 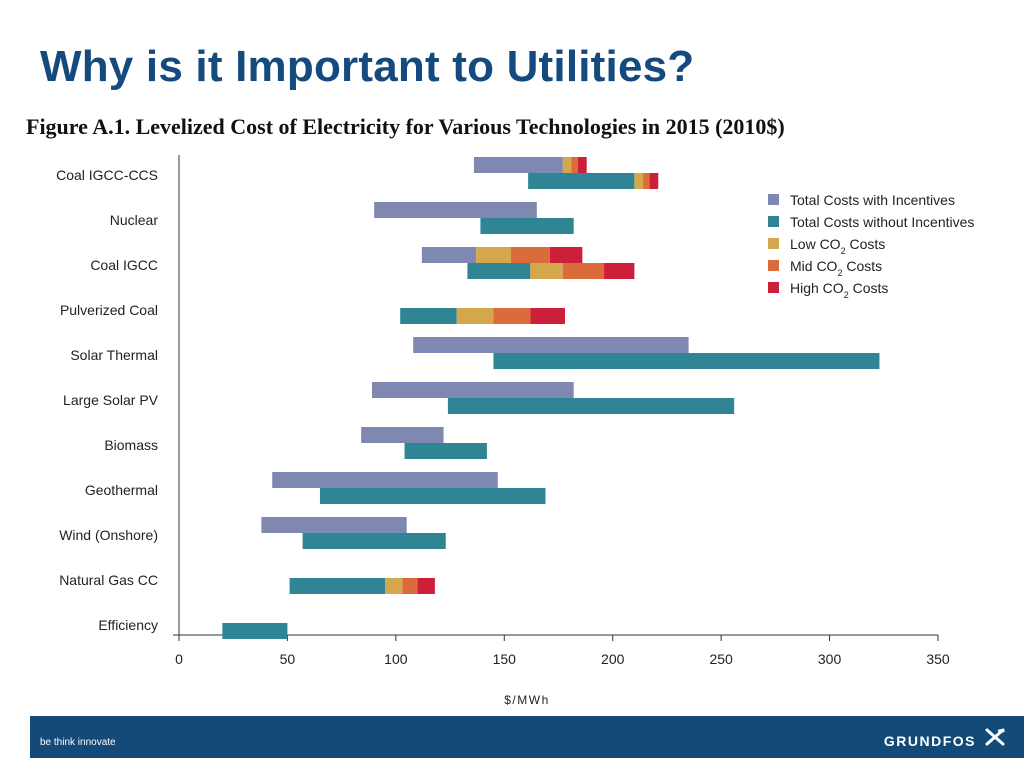 What do you see at coordinates (527, 737) in the screenshot?
I see `footer-bar: be think innovate GRUNDFOS` at bounding box center [527, 737].